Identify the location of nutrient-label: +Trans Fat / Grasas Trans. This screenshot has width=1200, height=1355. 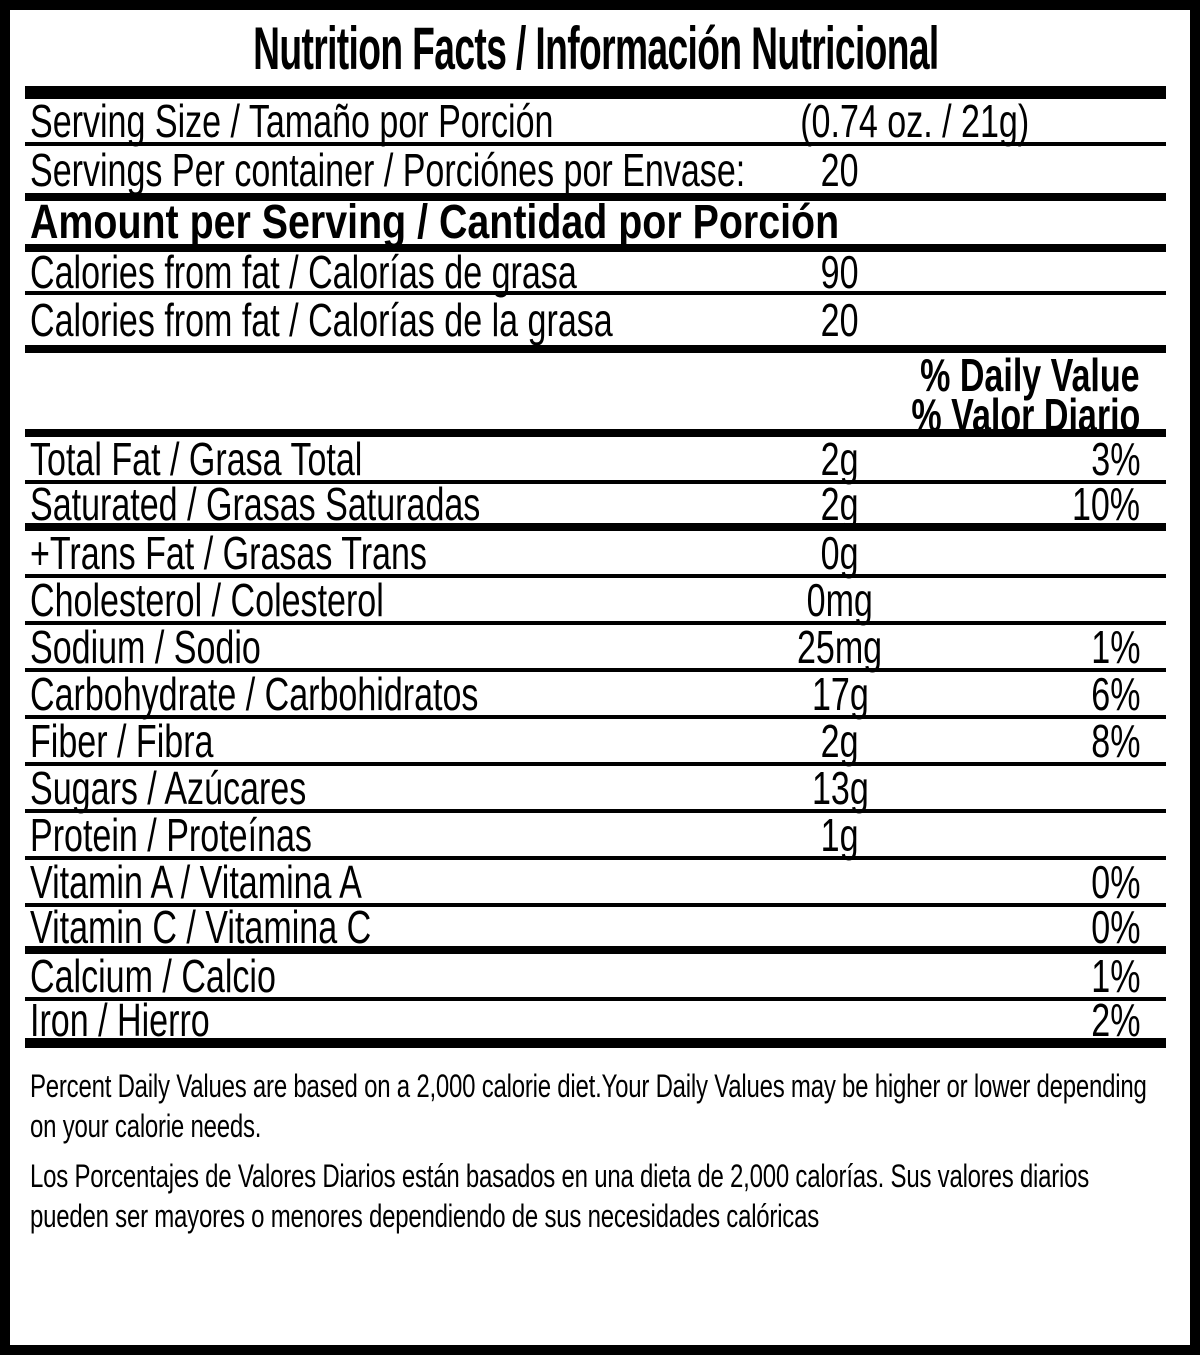
(228, 552).